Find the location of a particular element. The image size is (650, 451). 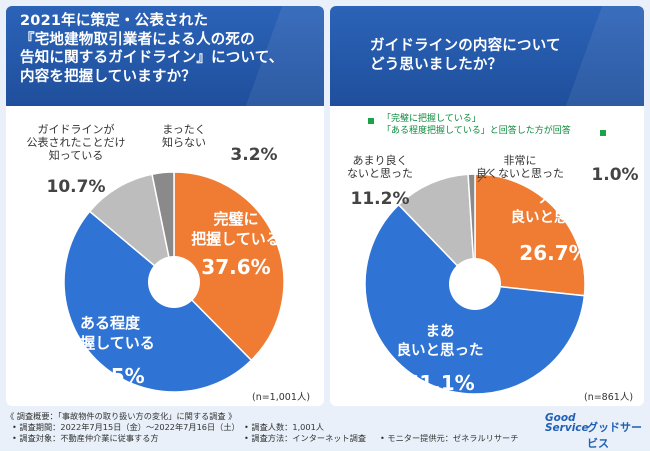

survey-count: • 調査人数：1,001人 is located at coordinates (284, 427).